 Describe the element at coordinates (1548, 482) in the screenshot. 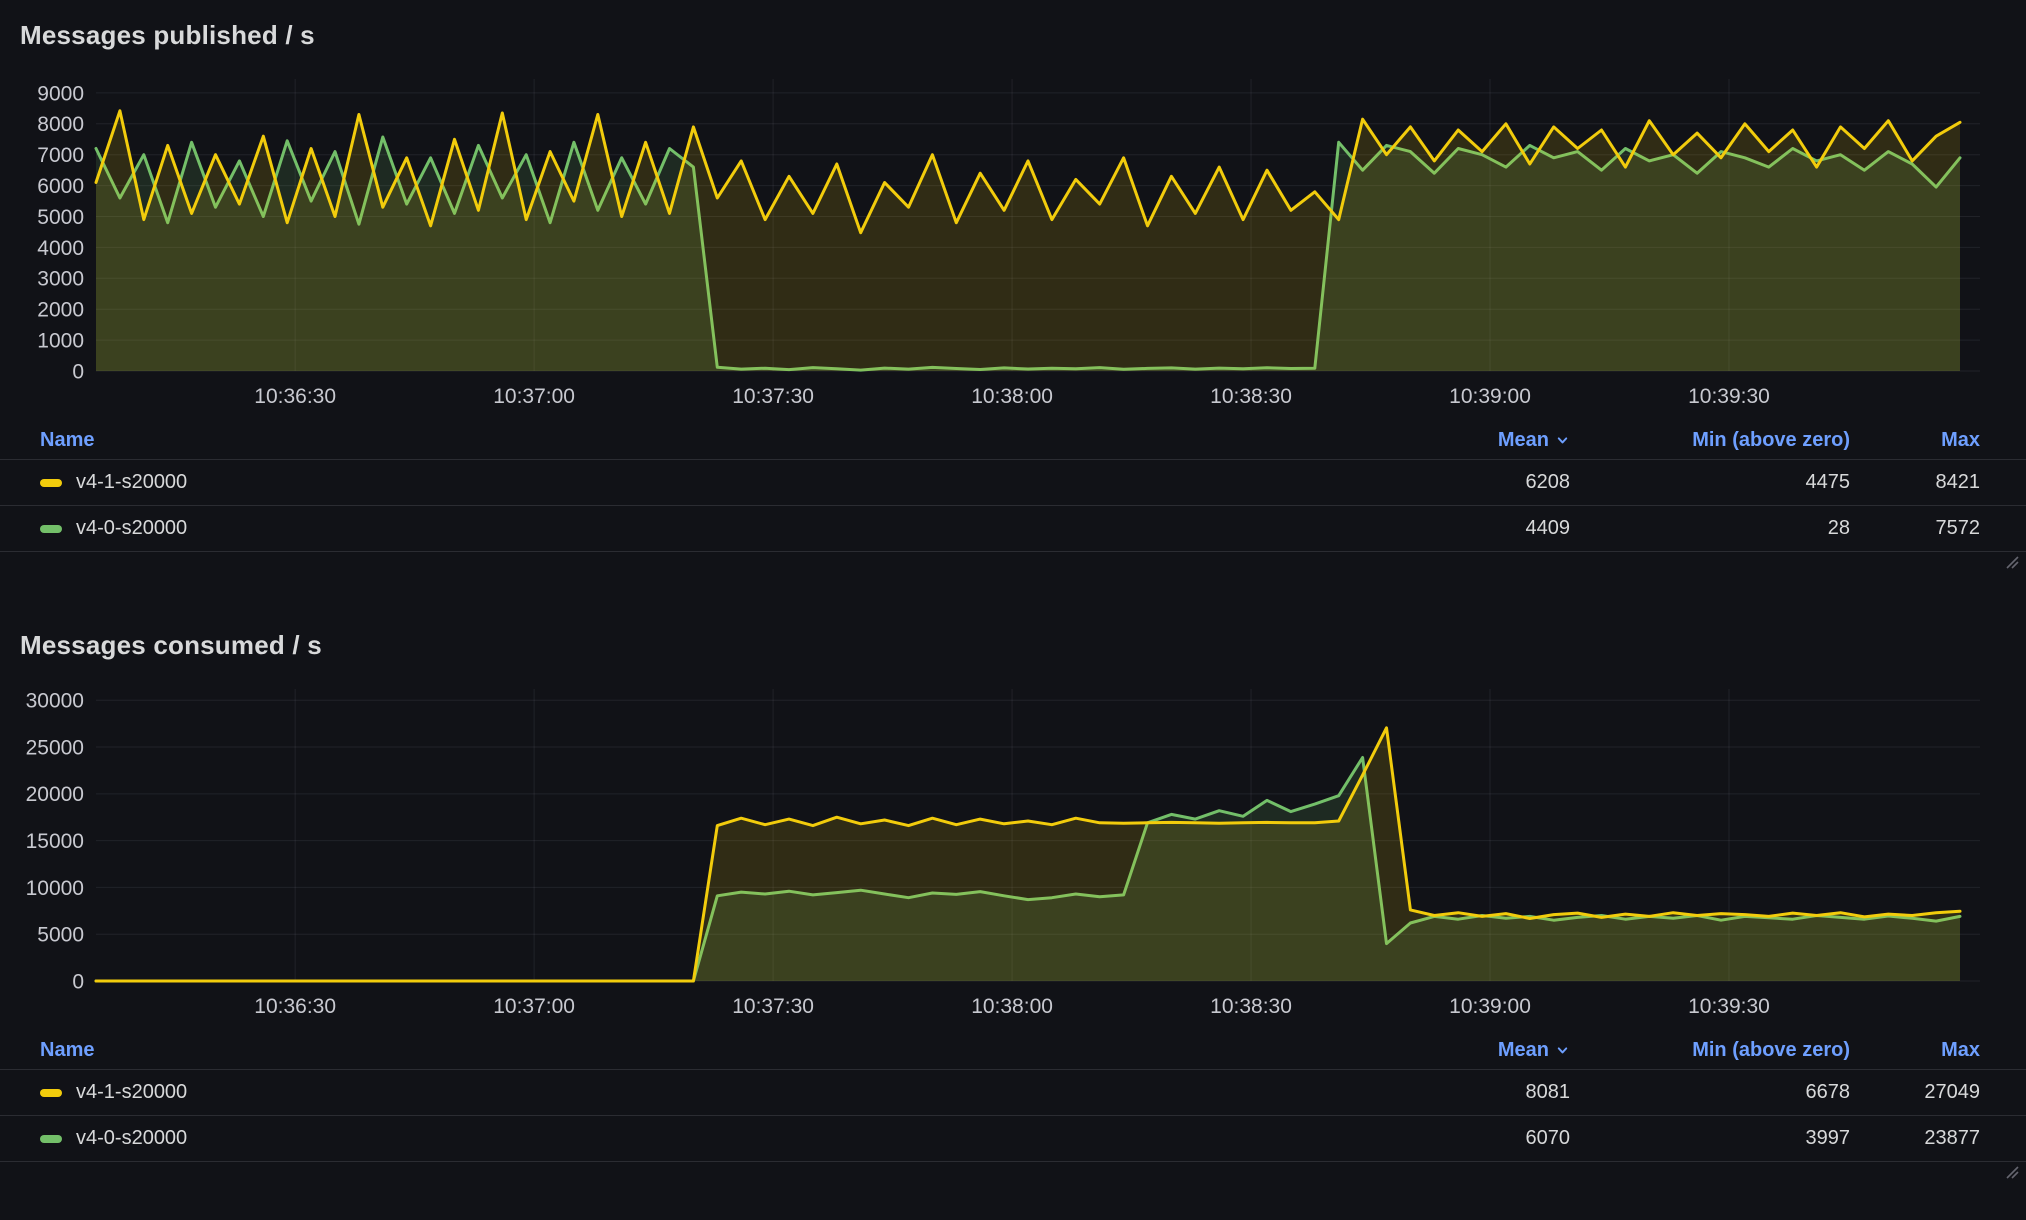

I see `mean-value: 6208` at that location.